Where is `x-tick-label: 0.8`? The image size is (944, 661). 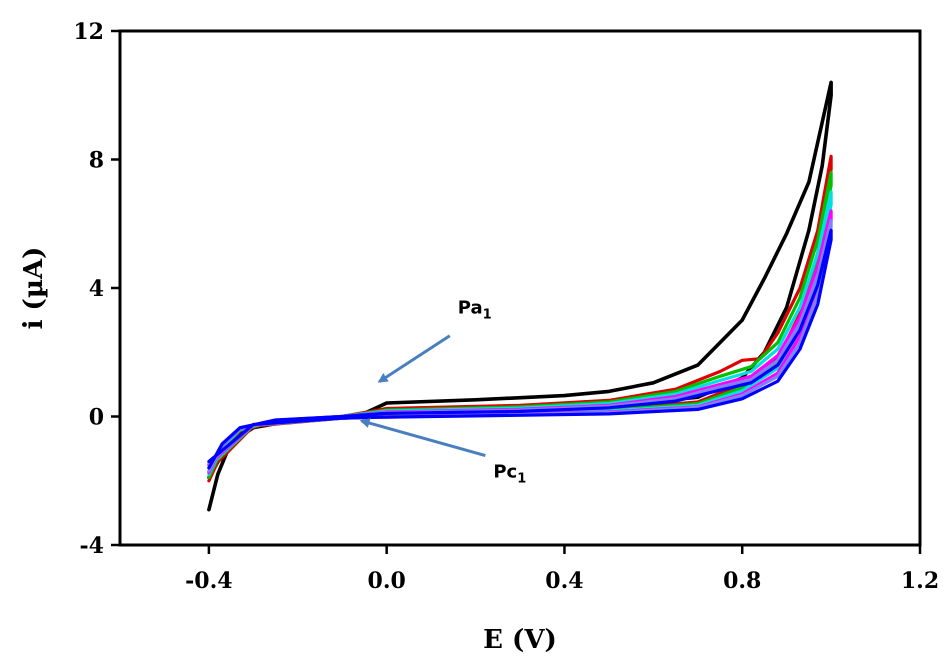 x-tick-label: 0.8 is located at coordinates (742, 581).